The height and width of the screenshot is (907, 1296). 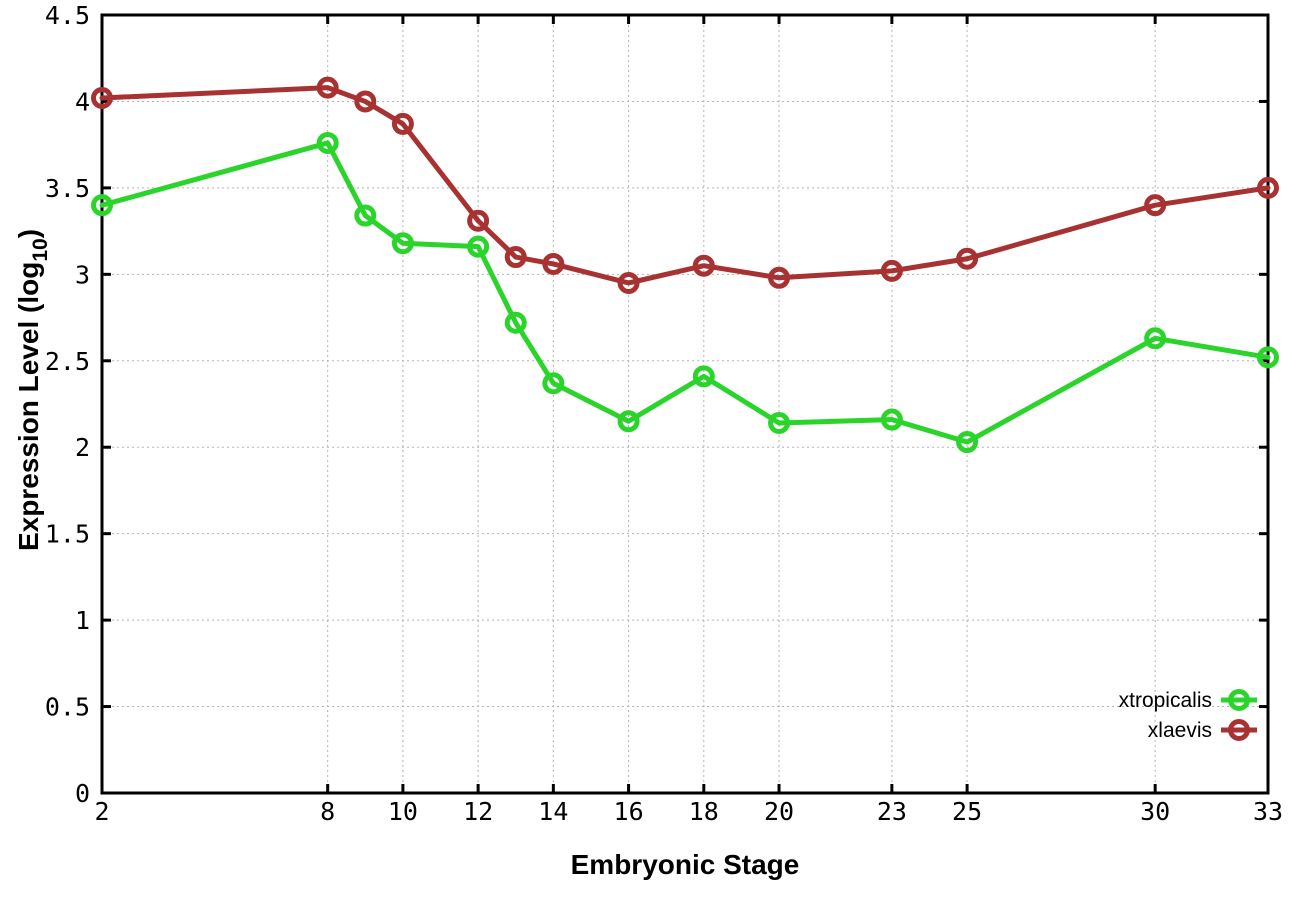 What do you see at coordinates (892, 811) in the screenshot?
I see `x-tick-label: 23` at bounding box center [892, 811].